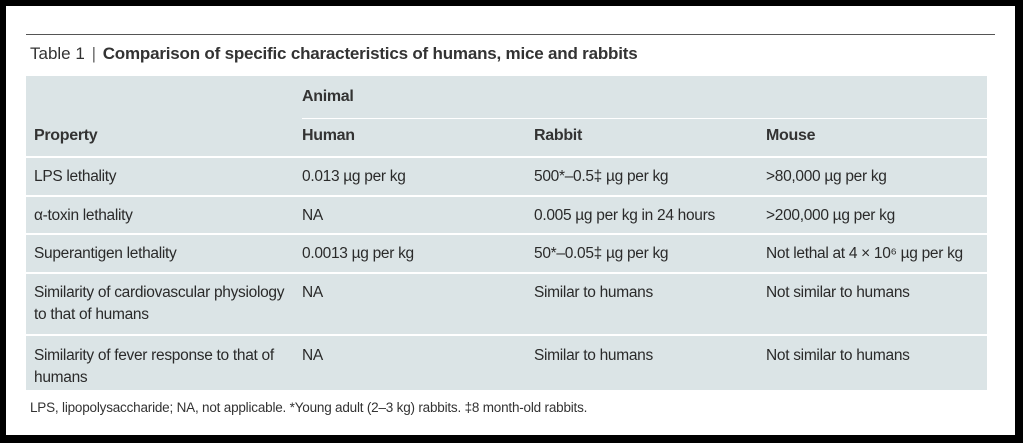 This screenshot has width=1023, height=443. Describe the element at coordinates (826, 176) in the screenshot. I see `table-cell: >80,000 µg per kg` at that location.